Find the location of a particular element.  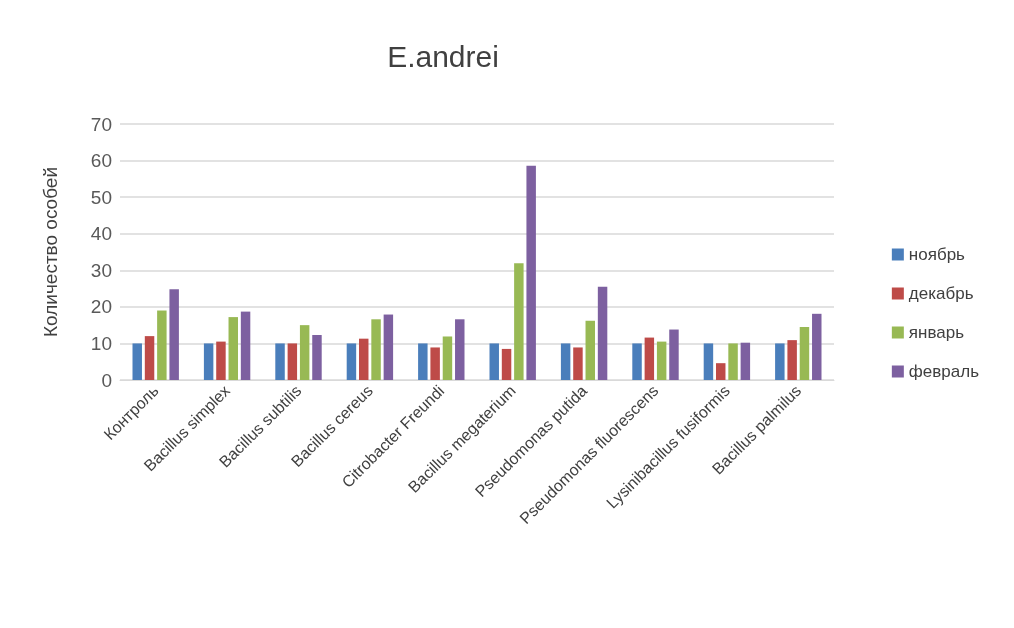

legend-label: ноябрь is located at coordinates (937, 254).